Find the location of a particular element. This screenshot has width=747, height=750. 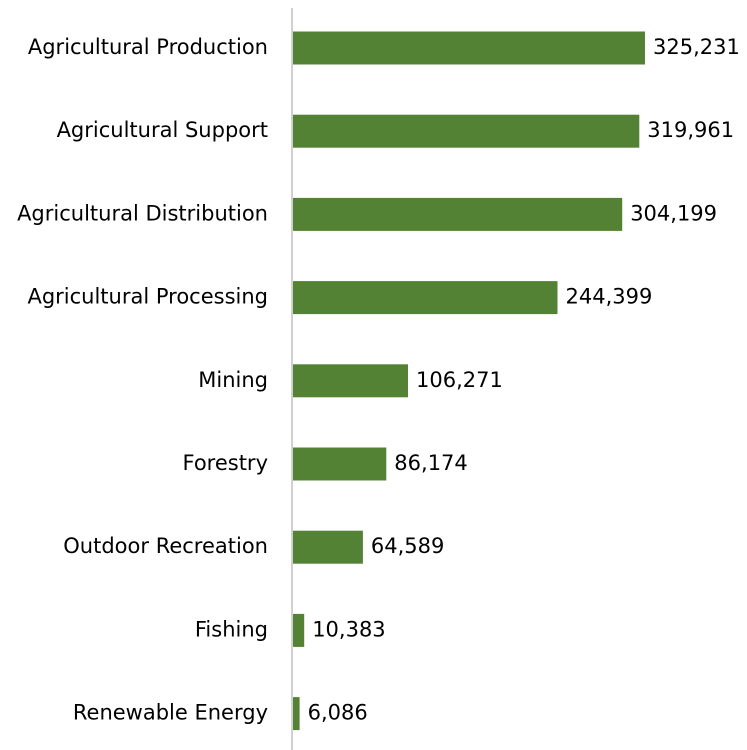

value-label-6: 64,589 is located at coordinates (407, 546).